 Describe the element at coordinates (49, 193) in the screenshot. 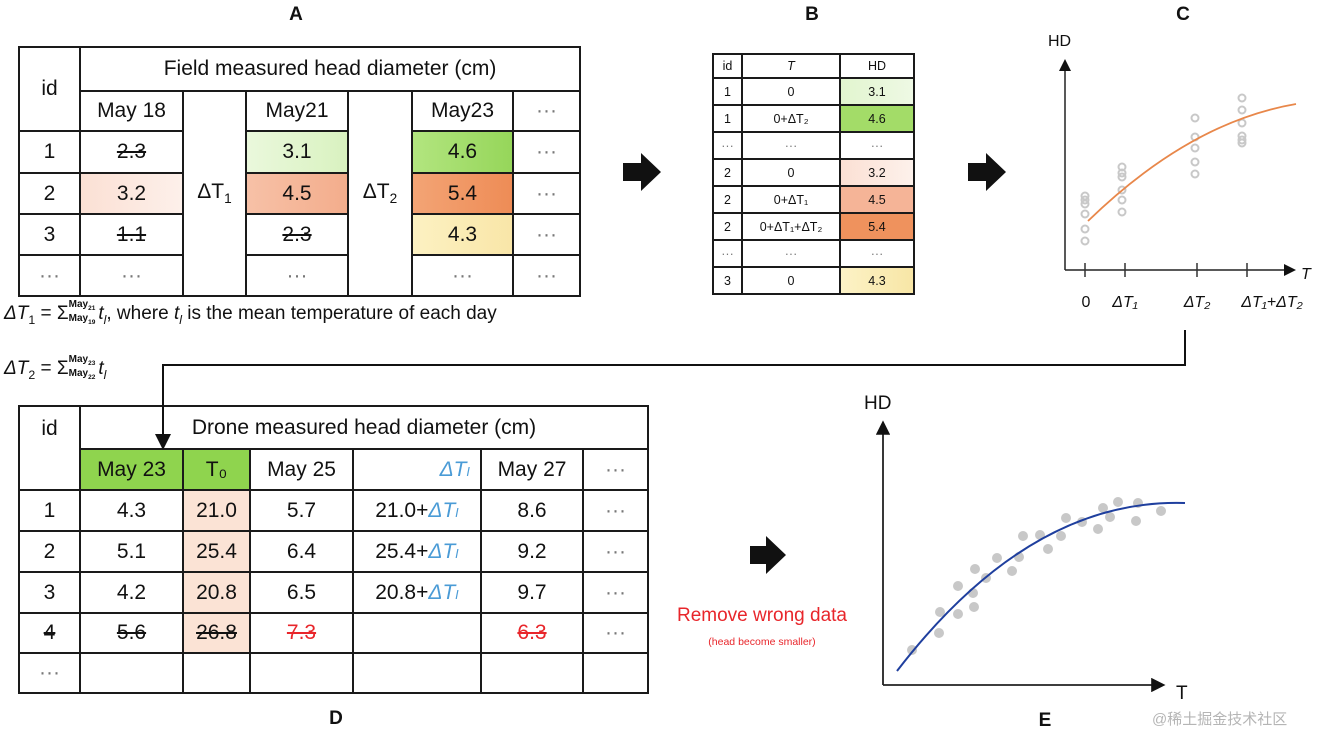

I see `id-cell: 2` at that location.